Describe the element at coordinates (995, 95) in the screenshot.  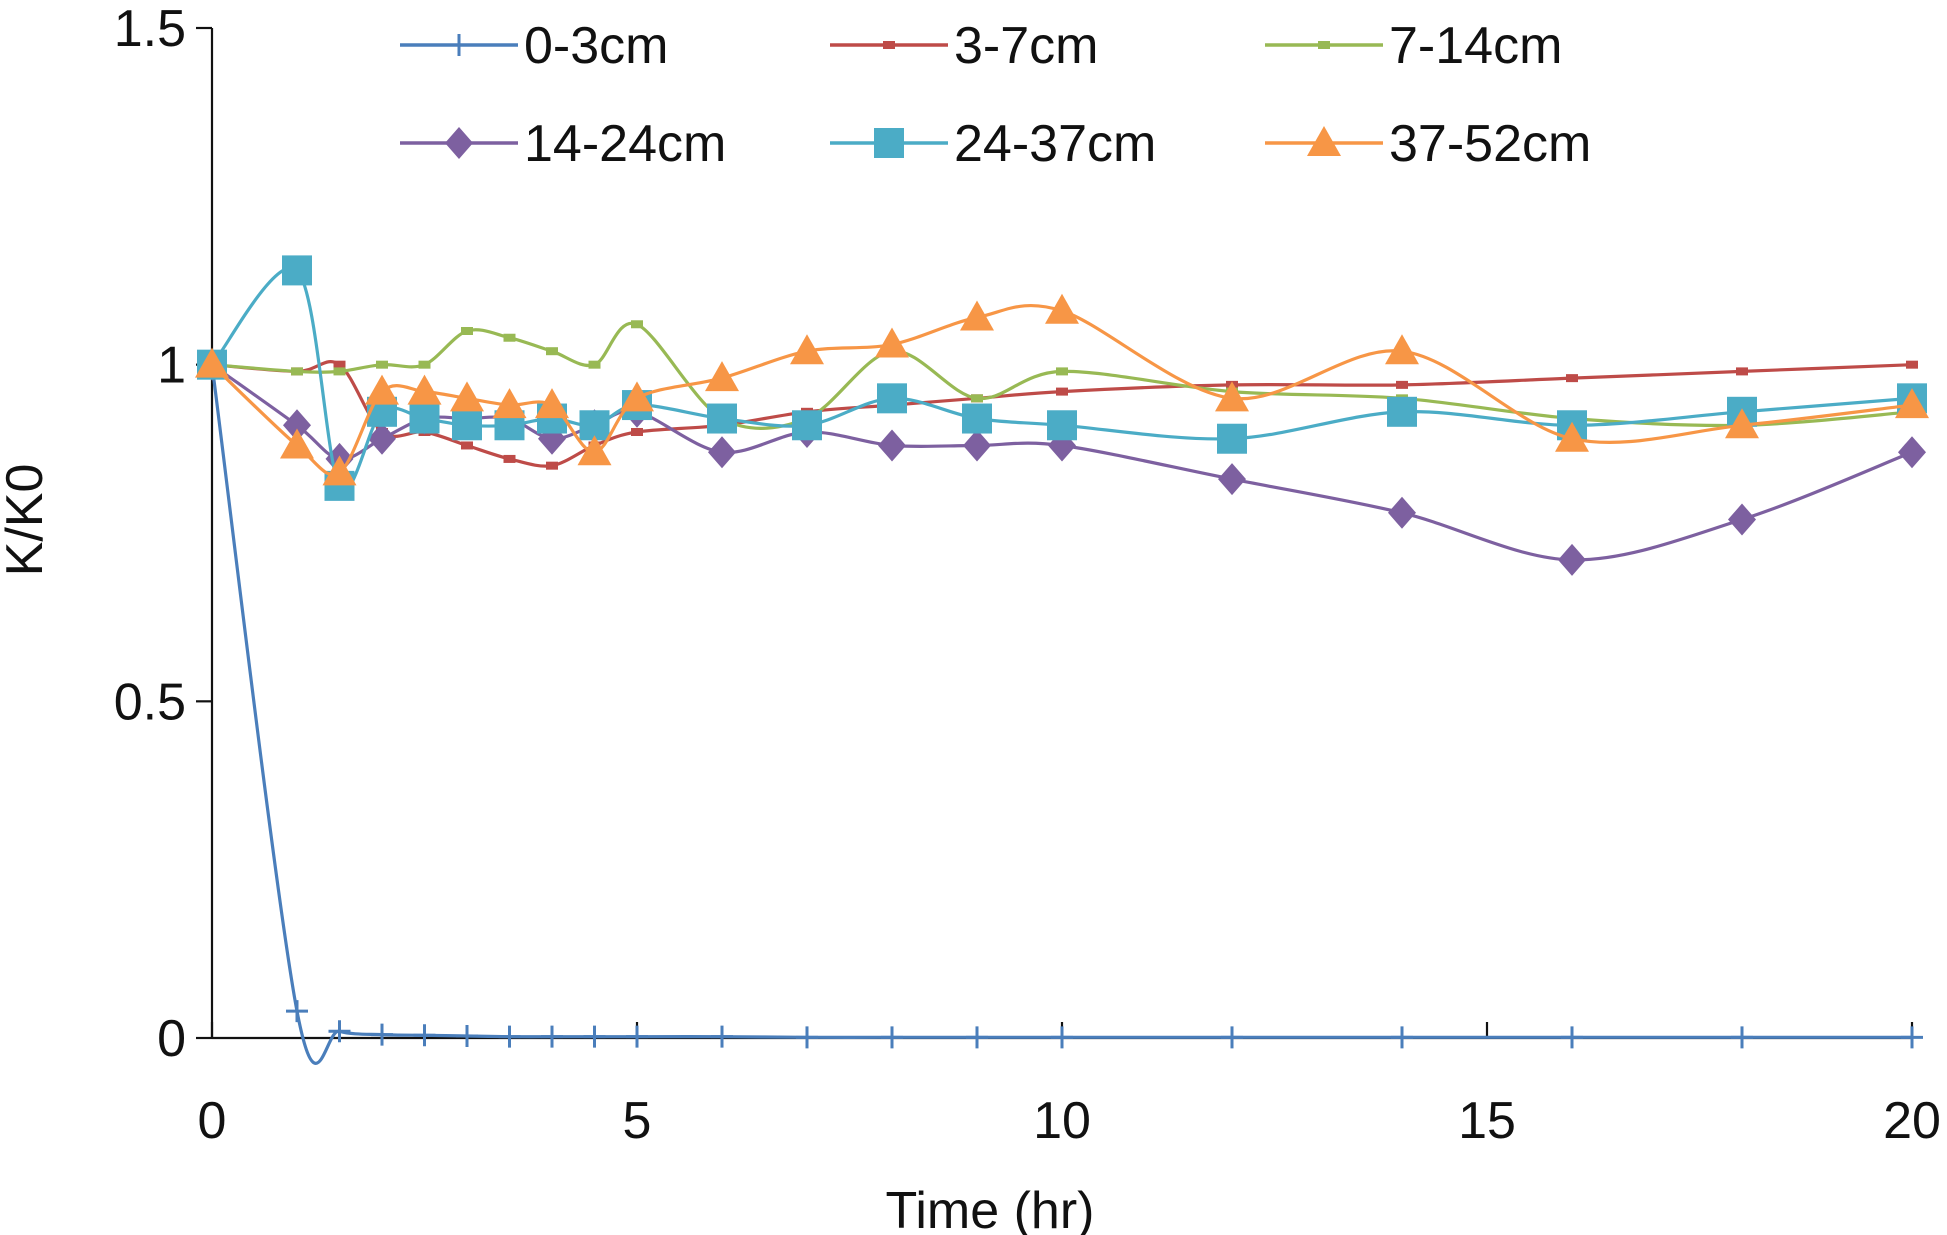
I see `legend-layer: 0-3cm 3-7cm 7-14cm 14-24cm 24-37cm 37-52cm` at that location.